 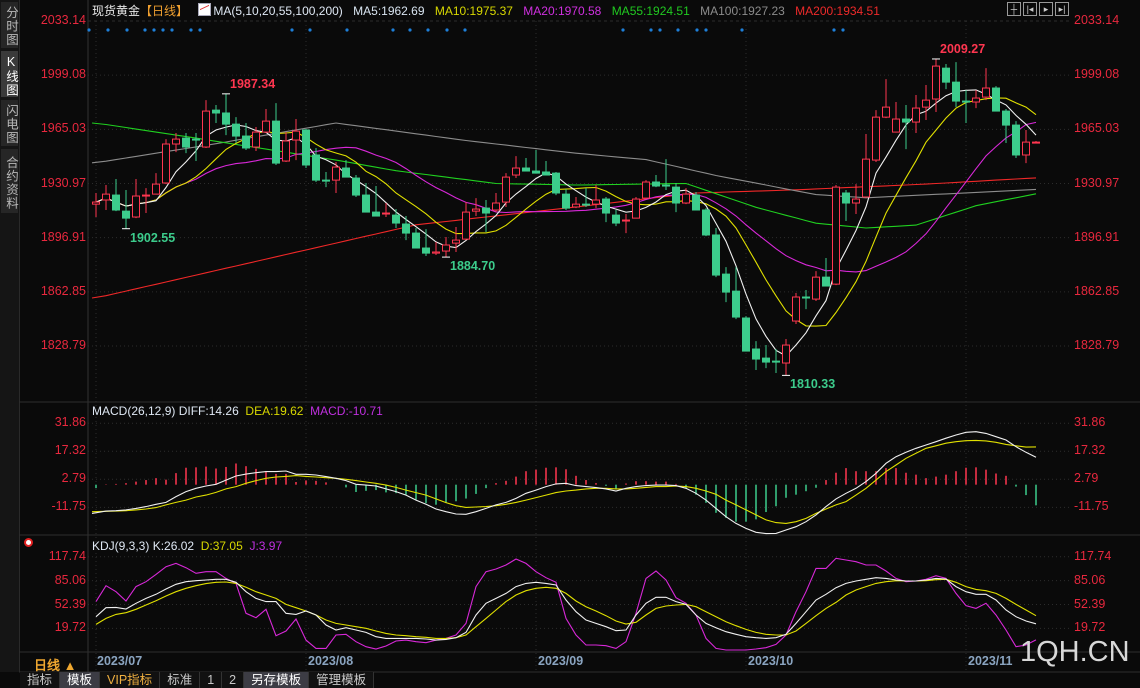 I want to click on save-template-button: 另存模板, so click(x=277, y=680).